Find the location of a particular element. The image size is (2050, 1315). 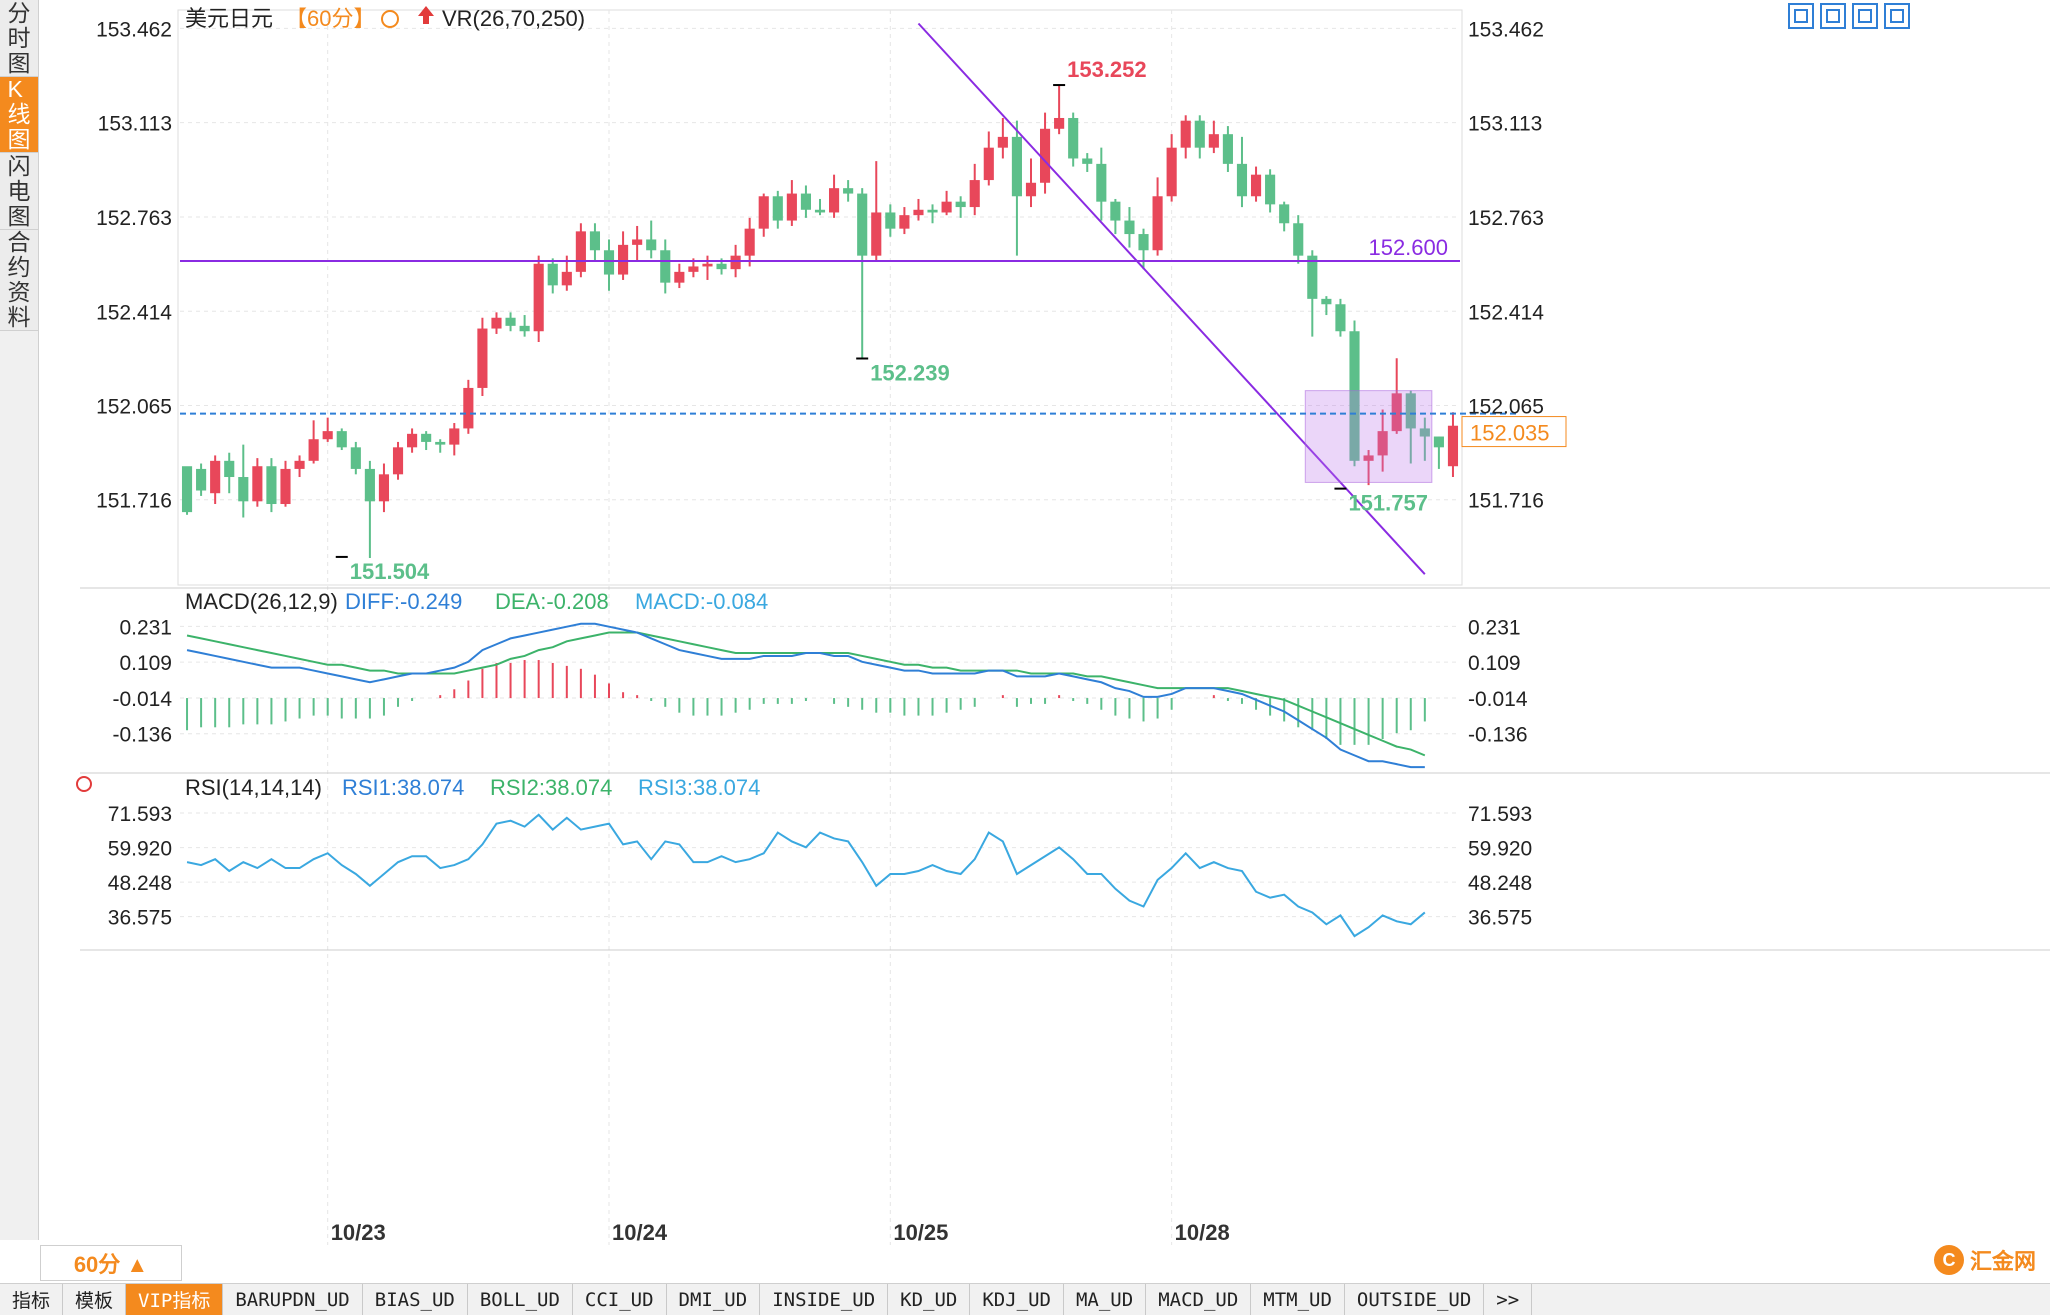

extreme-label: 151.504 is located at coordinates (390, 571).